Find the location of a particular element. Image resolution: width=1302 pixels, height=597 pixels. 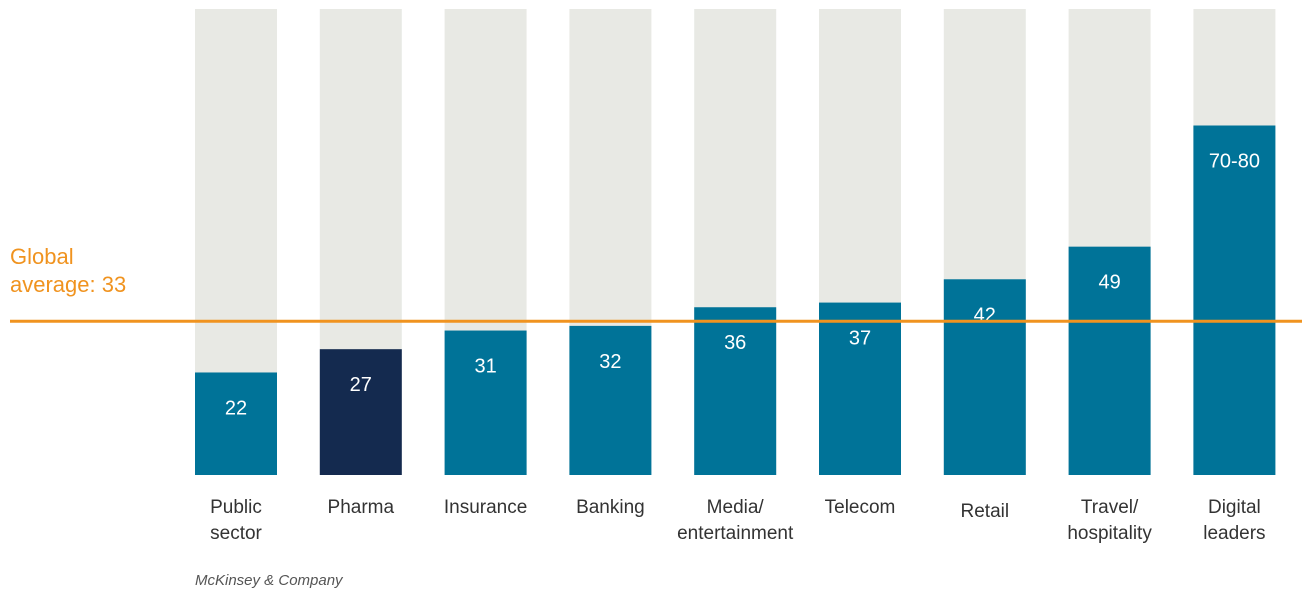

global-average-label: Global average: 33 is located at coordinates (68, 271).